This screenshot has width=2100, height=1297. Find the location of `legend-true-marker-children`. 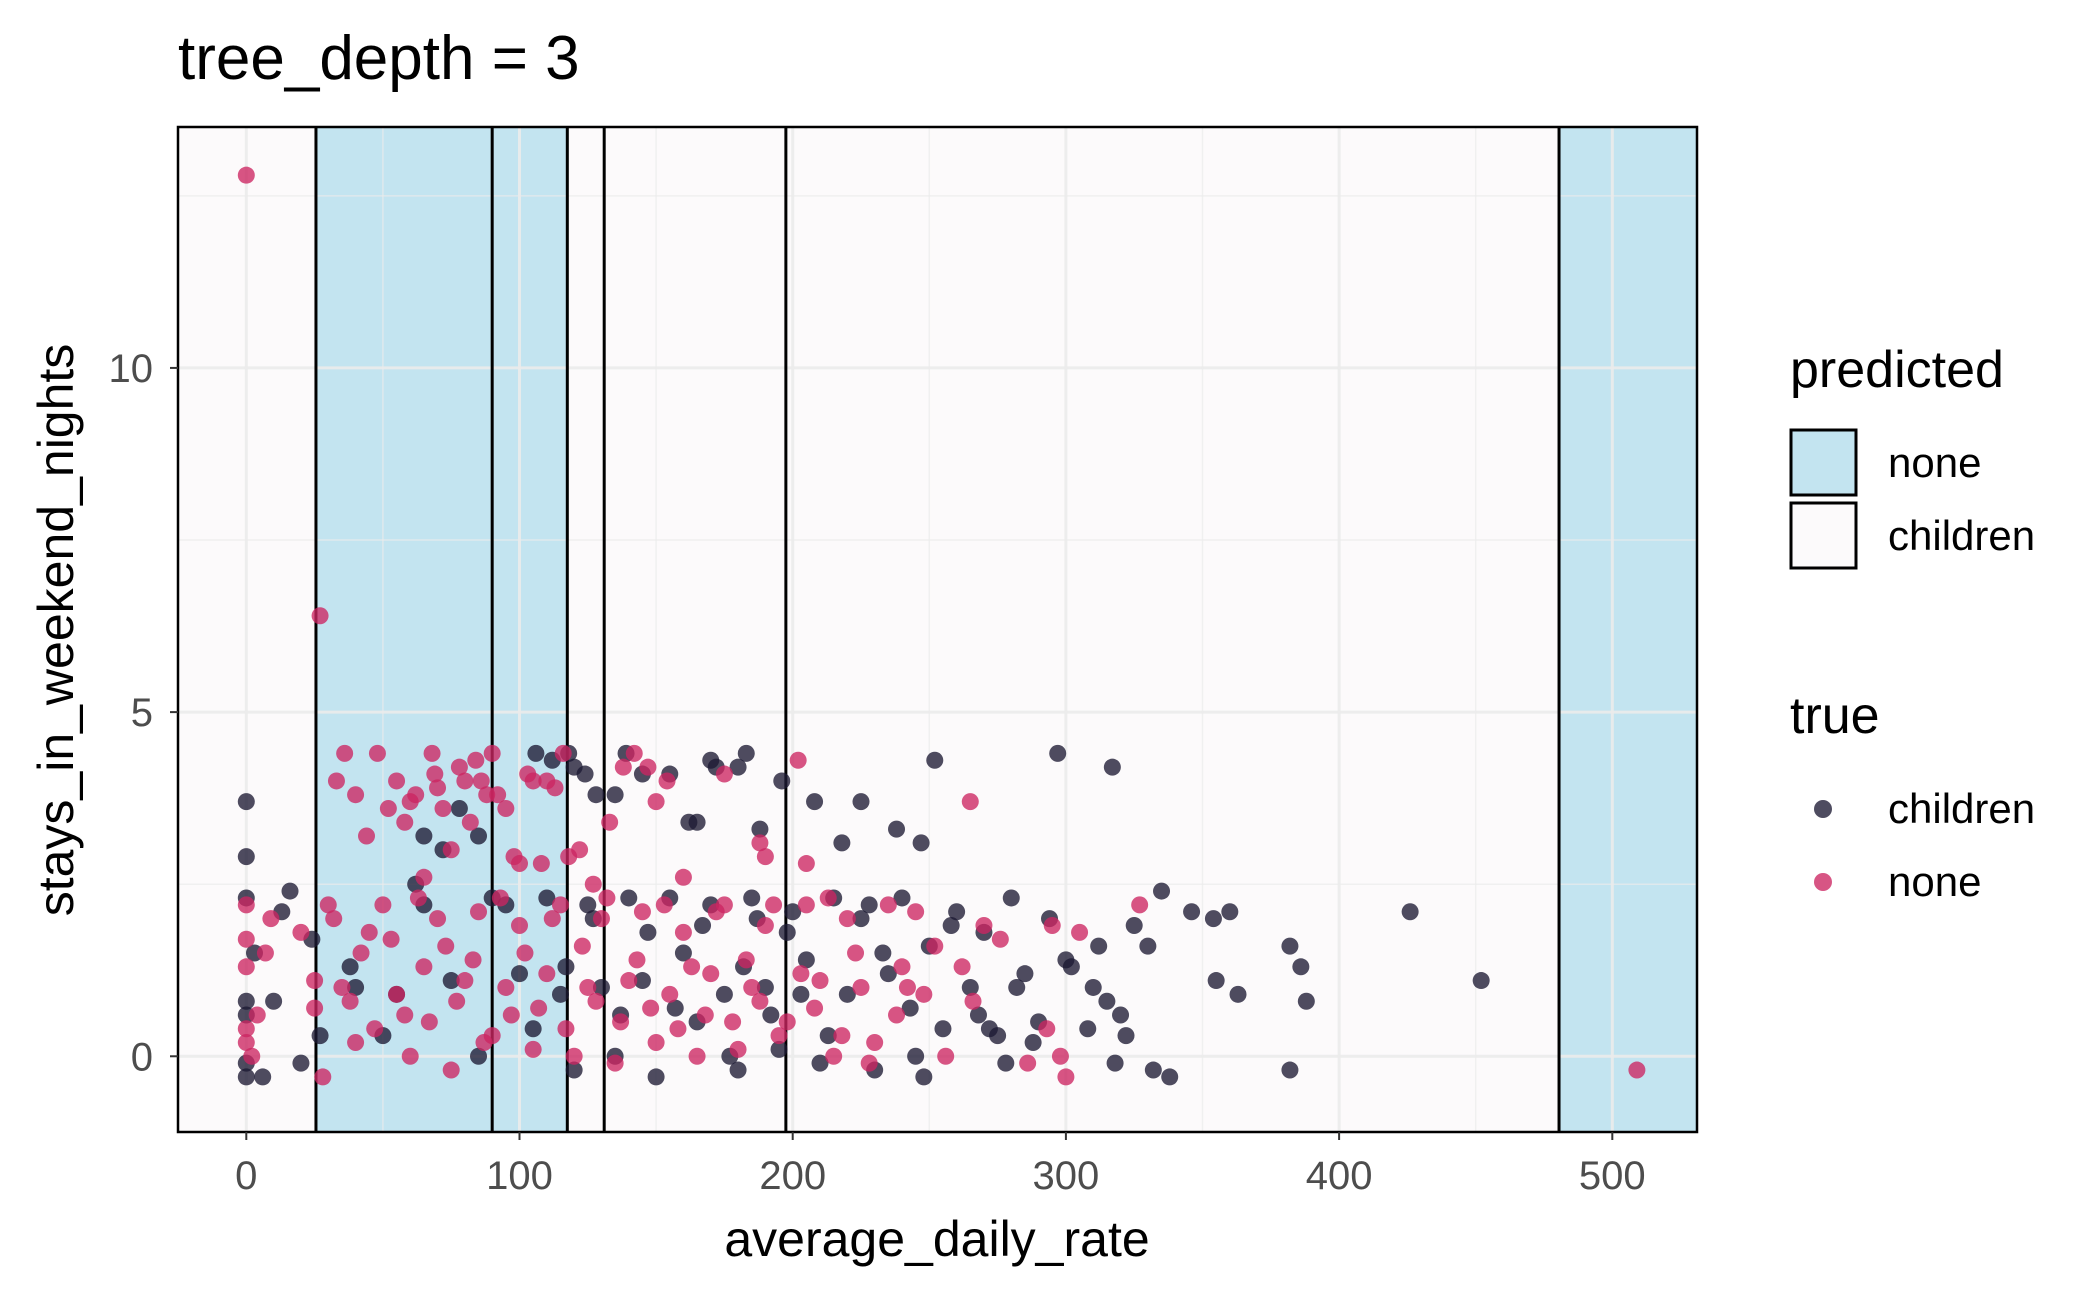

legend-true-marker-children is located at coordinates (1823, 809).